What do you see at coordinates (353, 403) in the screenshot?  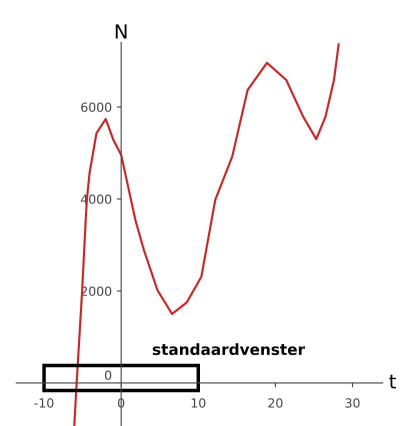 I see `x-tick-label: 30` at bounding box center [353, 403].